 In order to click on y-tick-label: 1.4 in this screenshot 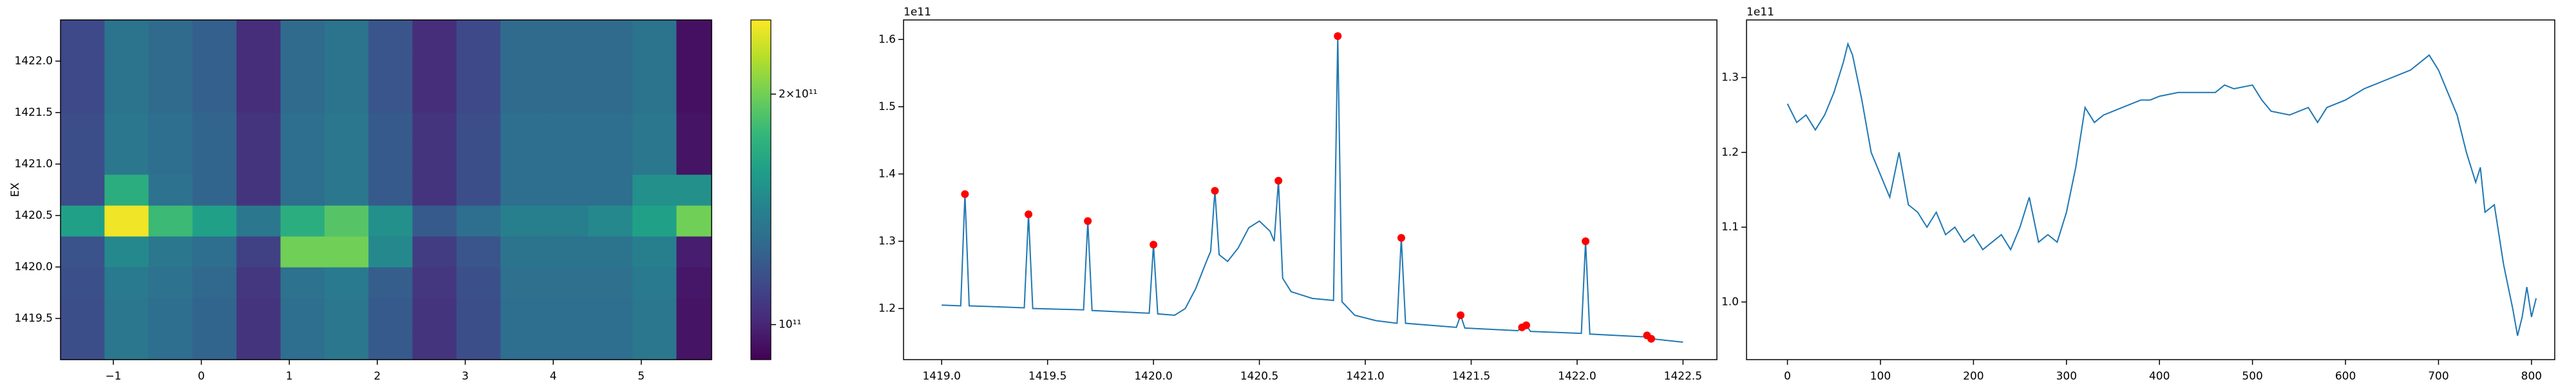, I will do `click(887, 173)`.